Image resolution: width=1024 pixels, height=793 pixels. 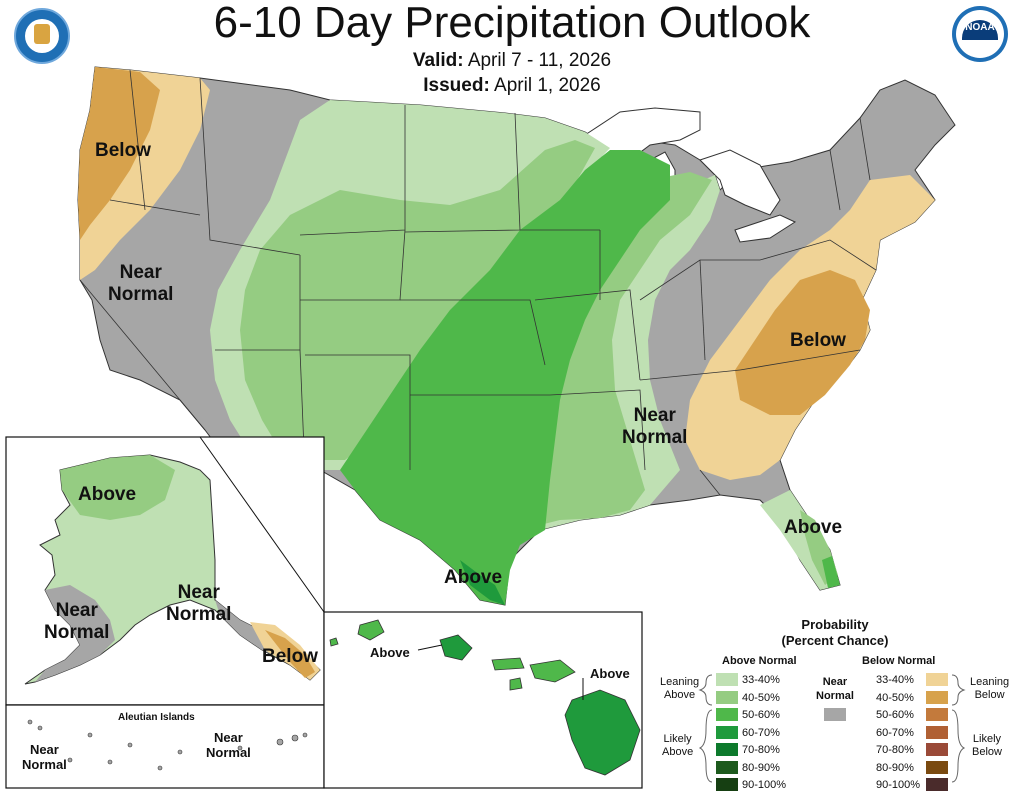 What do you see at coordinates (473, 577) in the screenshot?
I see `label-texas-above: Above` at bounding box center [473, 577].